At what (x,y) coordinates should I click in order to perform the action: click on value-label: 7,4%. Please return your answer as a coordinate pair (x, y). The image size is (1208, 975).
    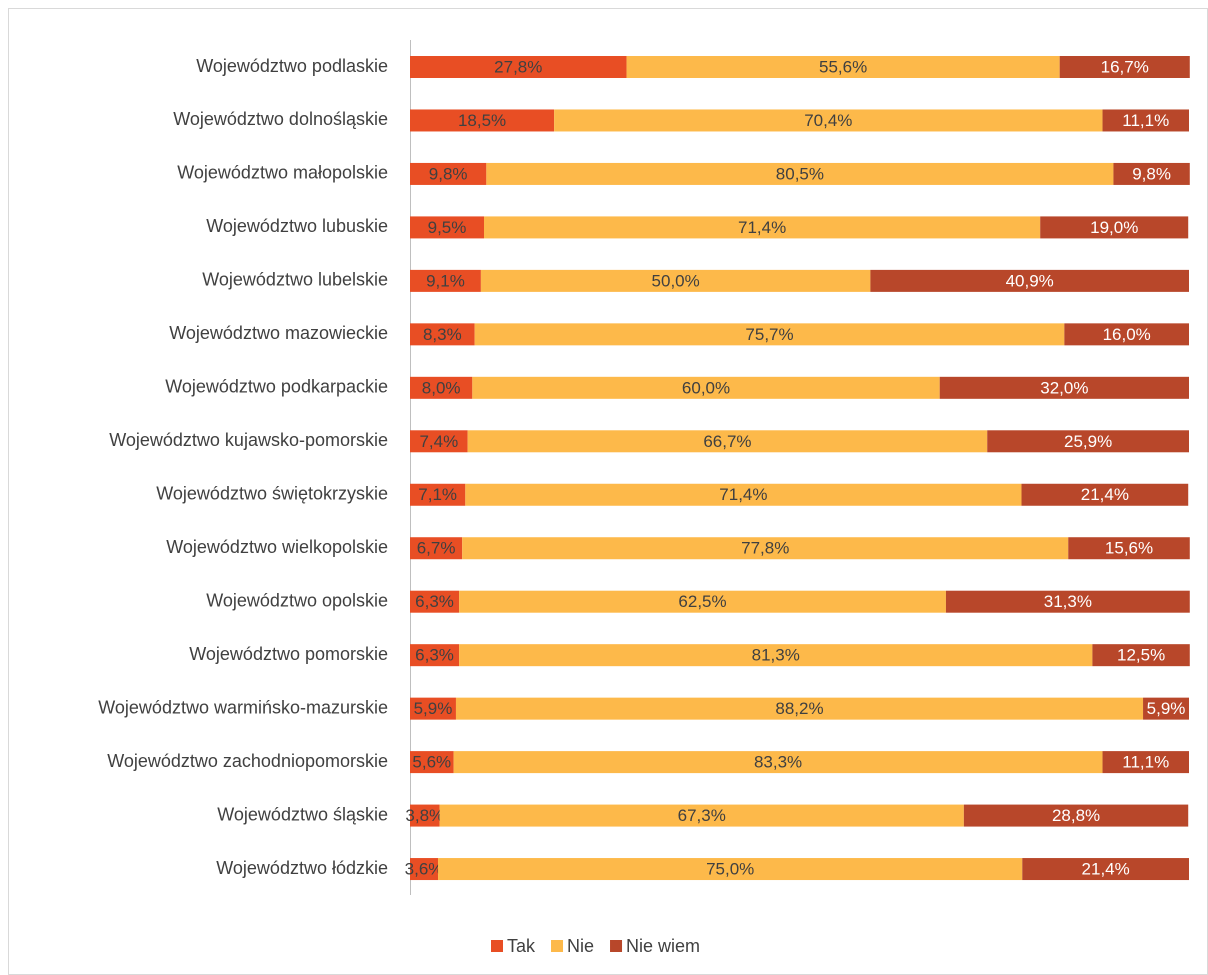
    Looking at the image, I should click on (438, 441).